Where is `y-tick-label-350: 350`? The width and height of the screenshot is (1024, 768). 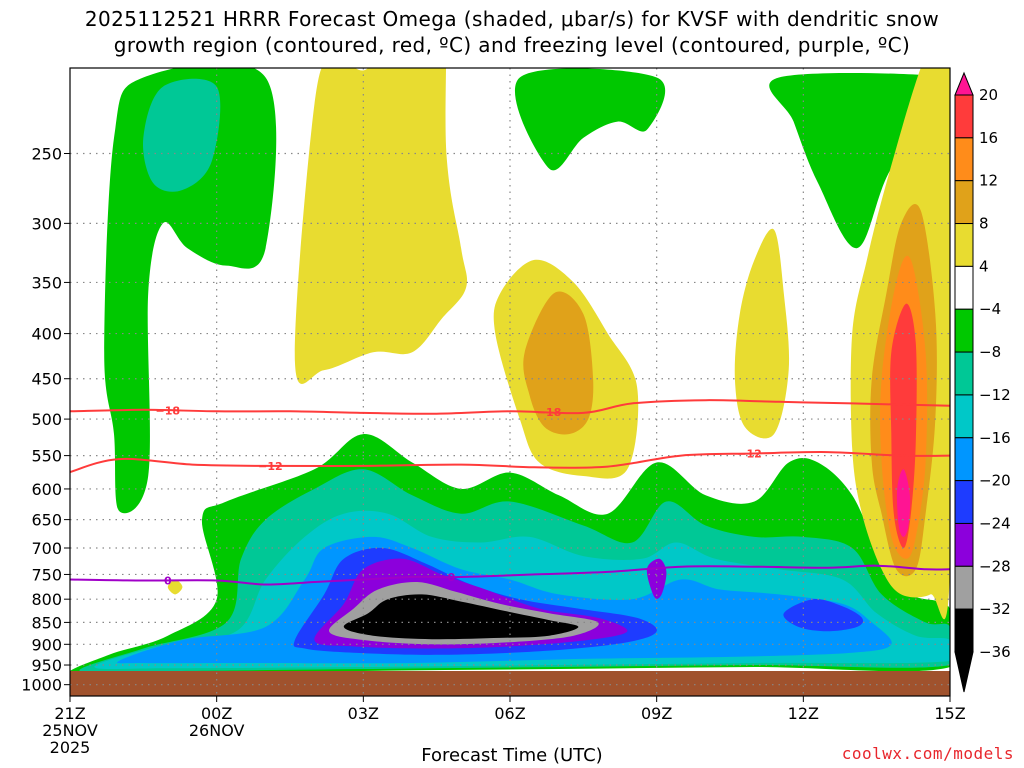
y-tick-label-350: 350 is located at coordinates (46, 282).